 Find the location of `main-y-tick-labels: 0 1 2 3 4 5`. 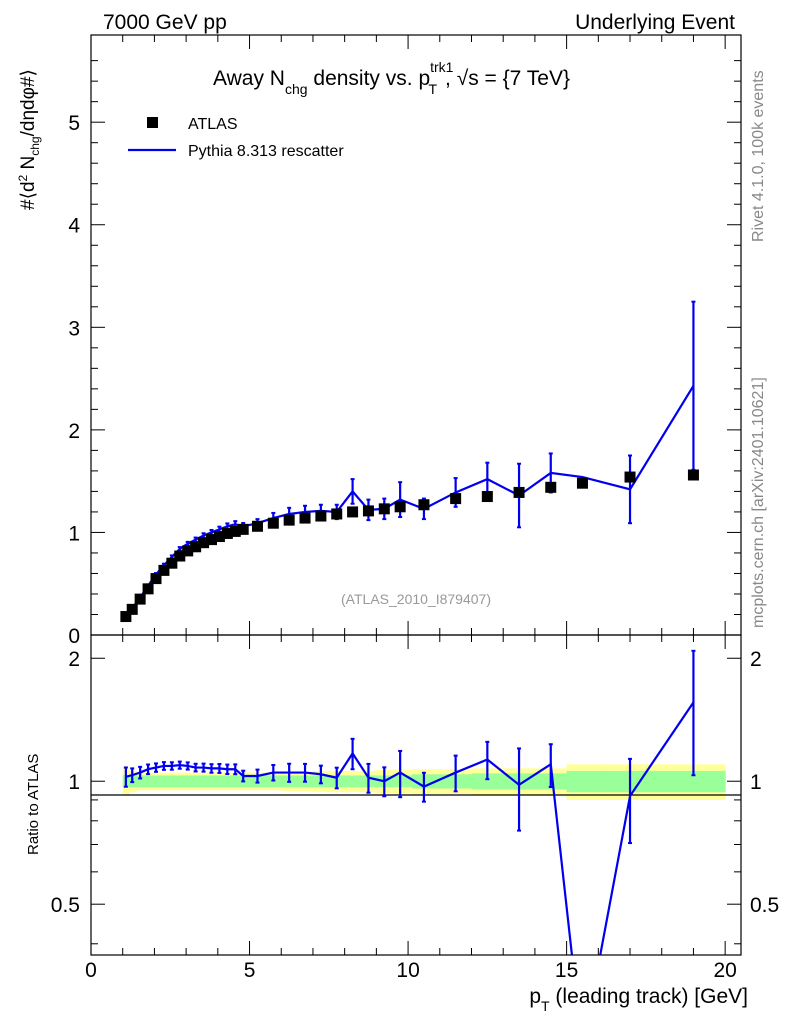

main-y-tick-labels: 0 1 2 3 4 5 is located at coordinates (74, 380).